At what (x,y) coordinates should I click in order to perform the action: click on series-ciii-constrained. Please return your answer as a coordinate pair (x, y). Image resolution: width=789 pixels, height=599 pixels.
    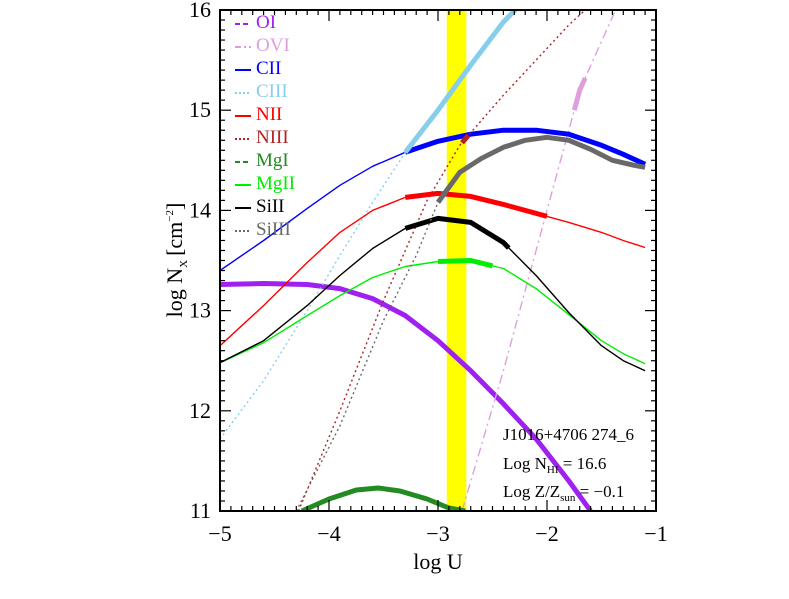
    Looking at the image, I should click on (461, 82).